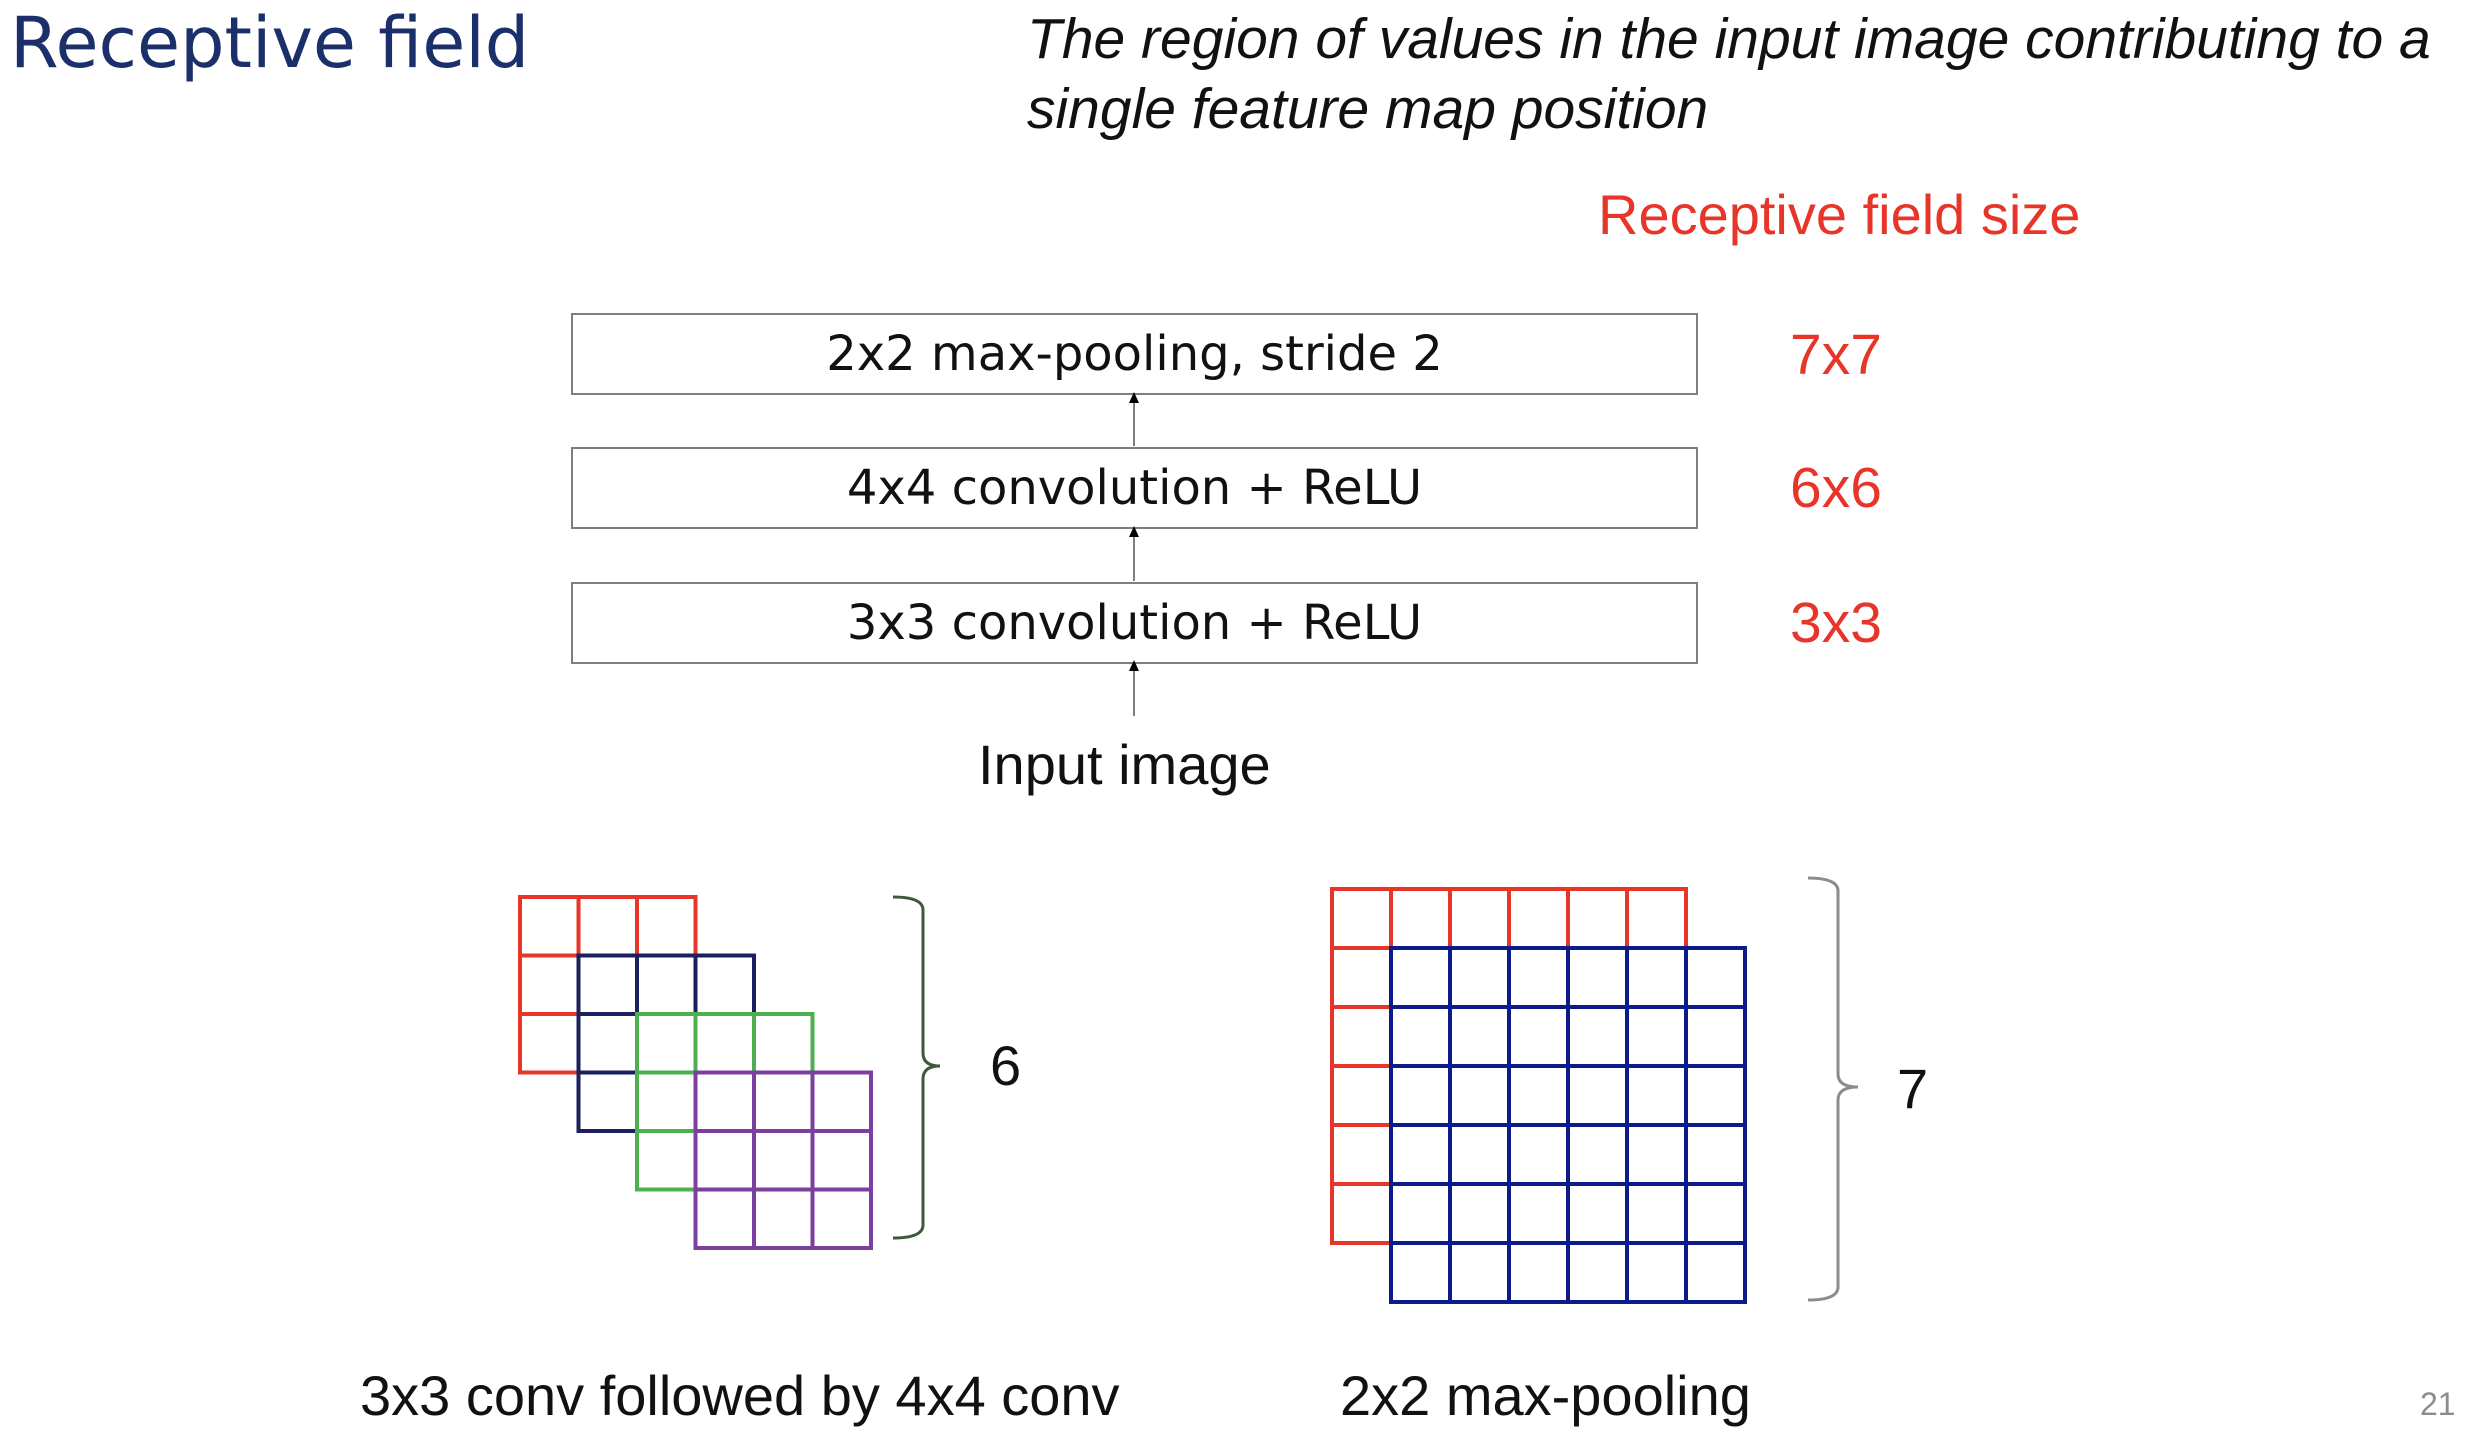 The width and height of the screenshot is (2468, 1436). What do you see at coordinates (1545, 1395) in the screenshot?
I see `pool-caption: 2x2 max-pooling` at bounding box center [1545, 1395].